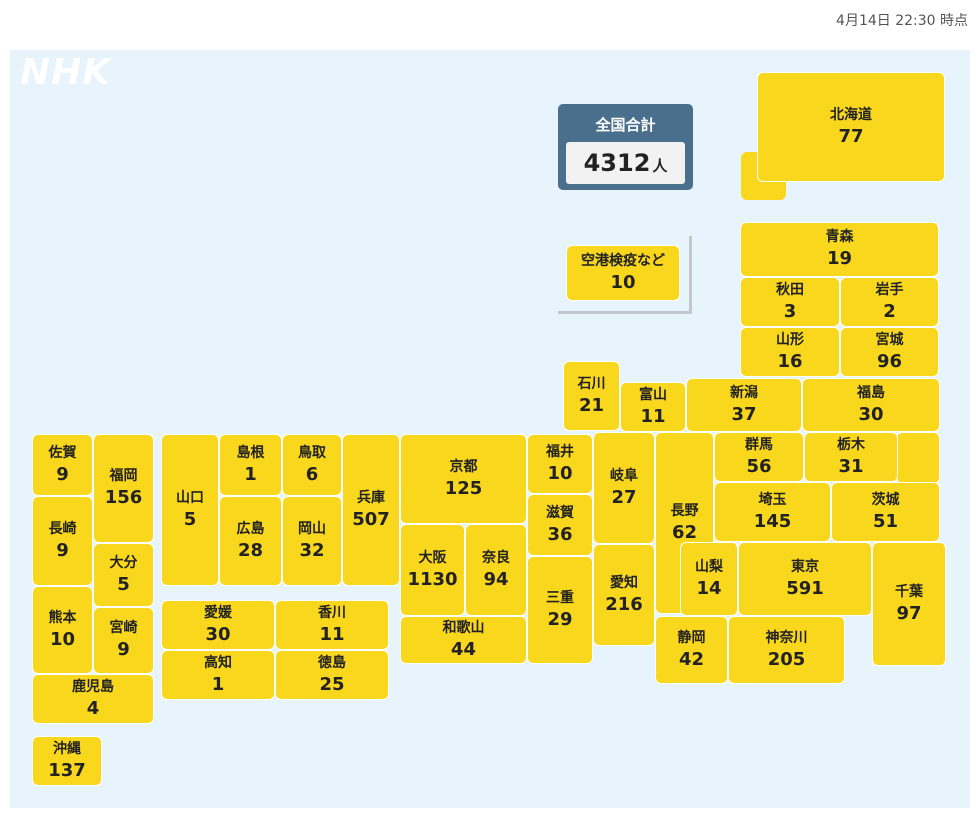 The width and height of the screenshot is (978, 818). What do you see at coordinates (93, 708) in the screenshot?
I see `prefecture-count: 4` at bounding box center [93, 708].